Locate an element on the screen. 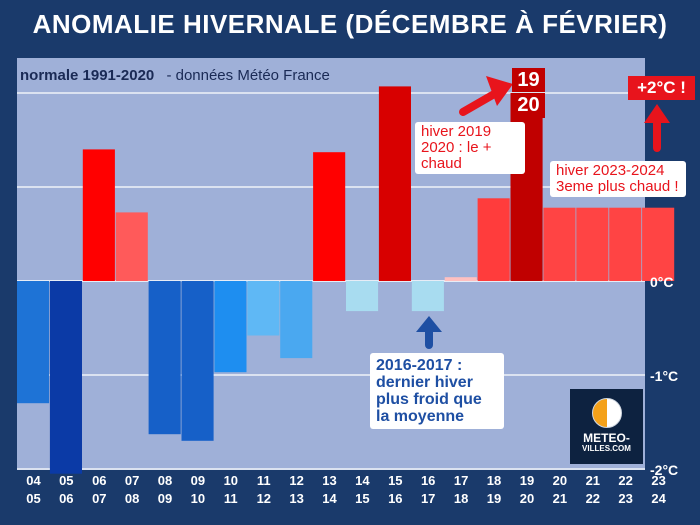  x-tick-label-bottom: 17 is located at coordinates (428, 498).